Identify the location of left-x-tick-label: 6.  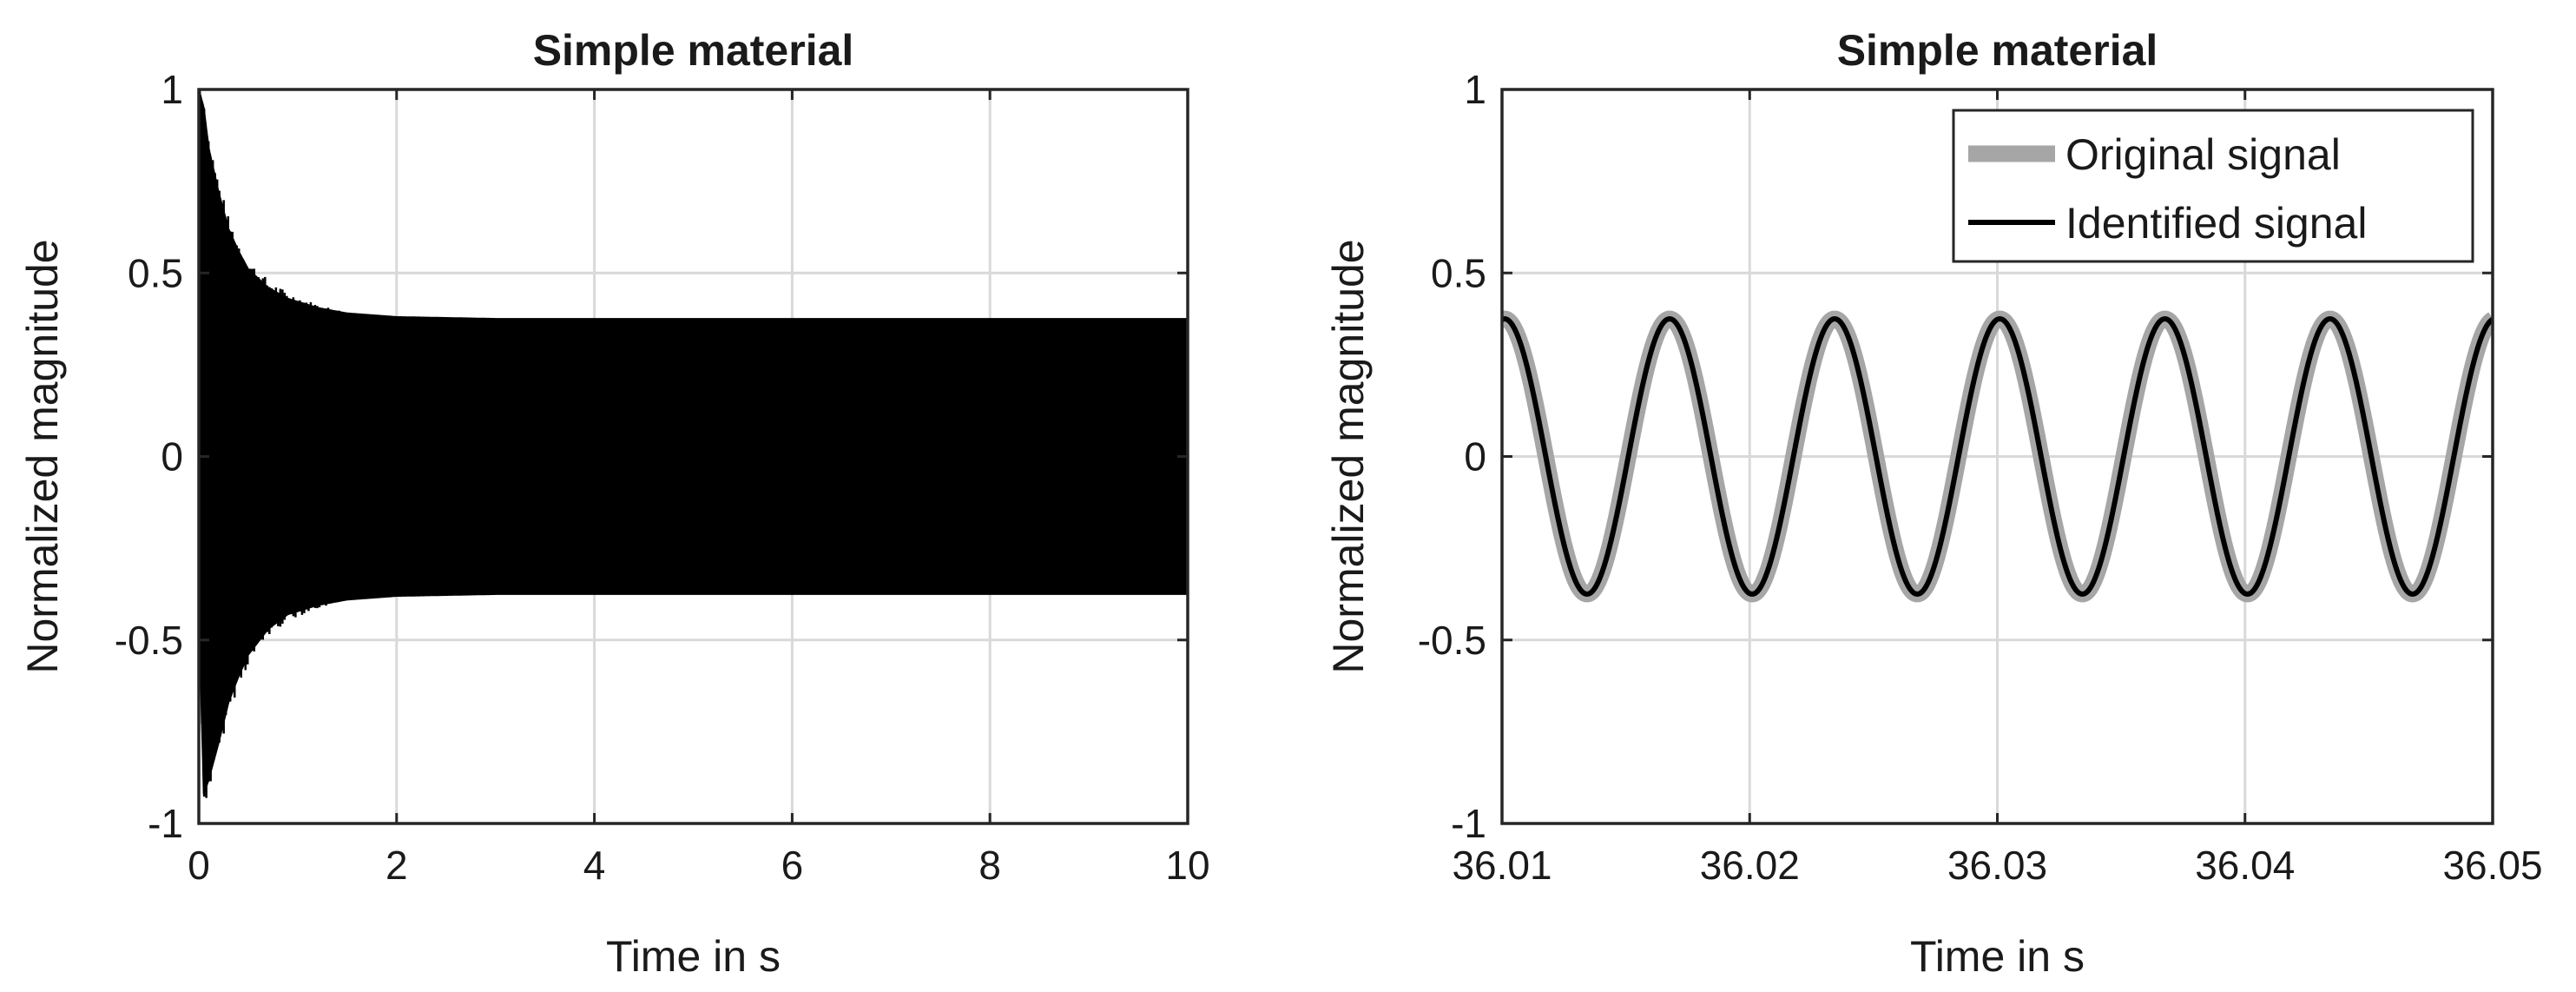
(792, 865).